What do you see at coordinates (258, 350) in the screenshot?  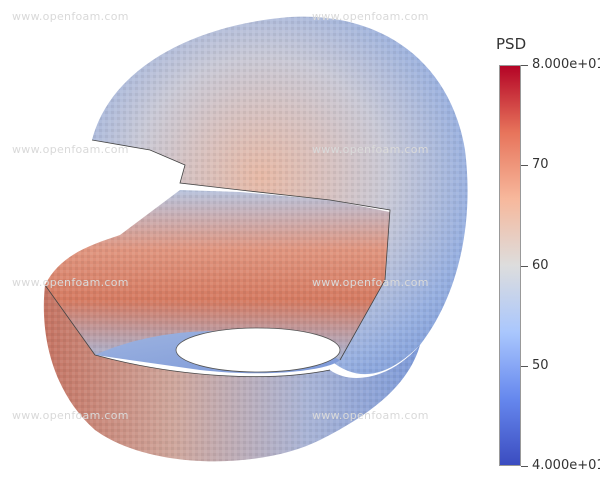 I see `helmet-neck-opening` at bounding box center [258, 350].